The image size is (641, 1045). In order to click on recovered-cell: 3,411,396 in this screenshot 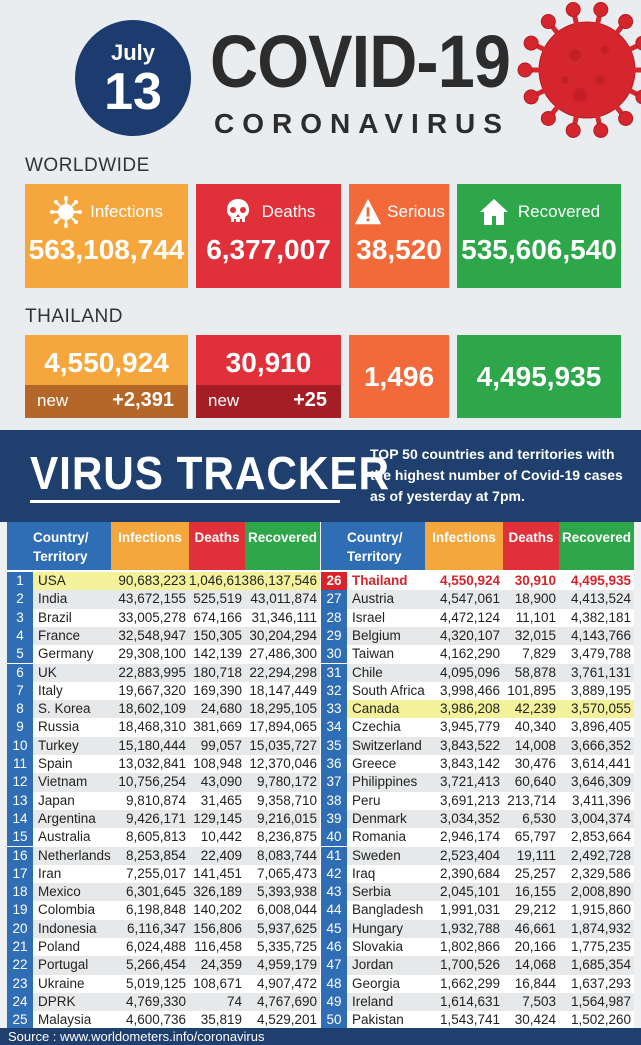, I will do `click(601, 800)`.